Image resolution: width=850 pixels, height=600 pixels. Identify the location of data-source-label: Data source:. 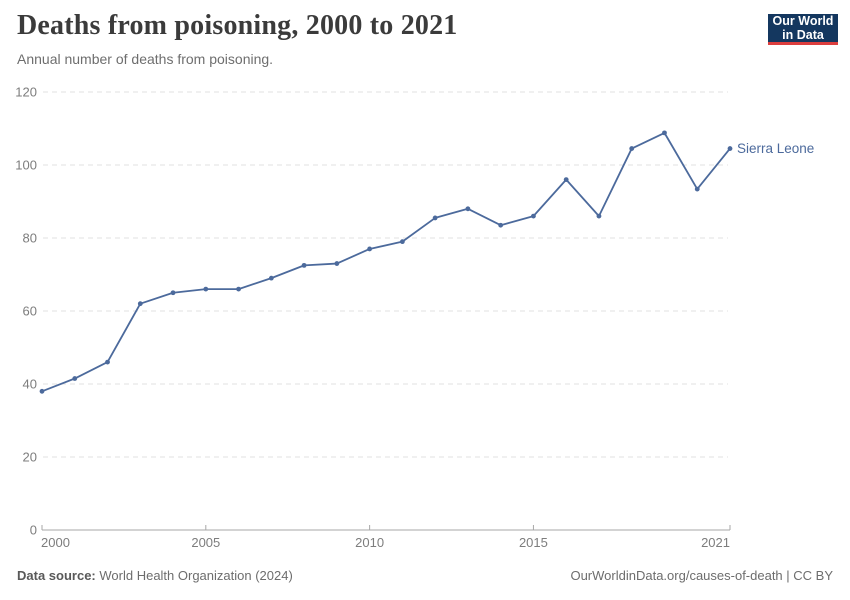
(56, 575).